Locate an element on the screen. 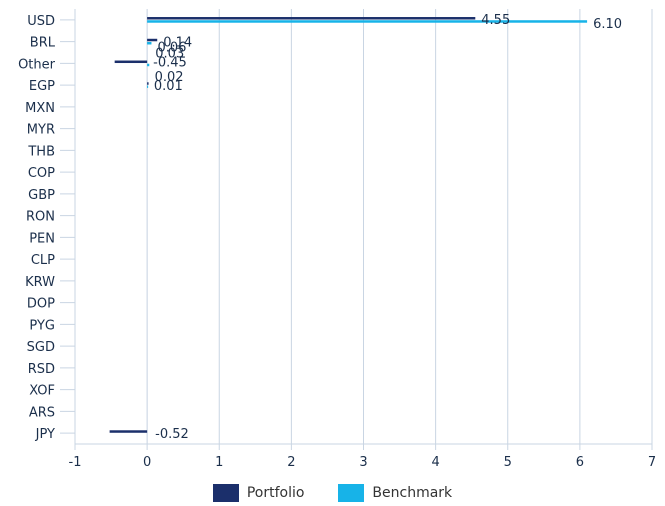  x-tick-label-1: 1 is located at coordinates (219, 462).